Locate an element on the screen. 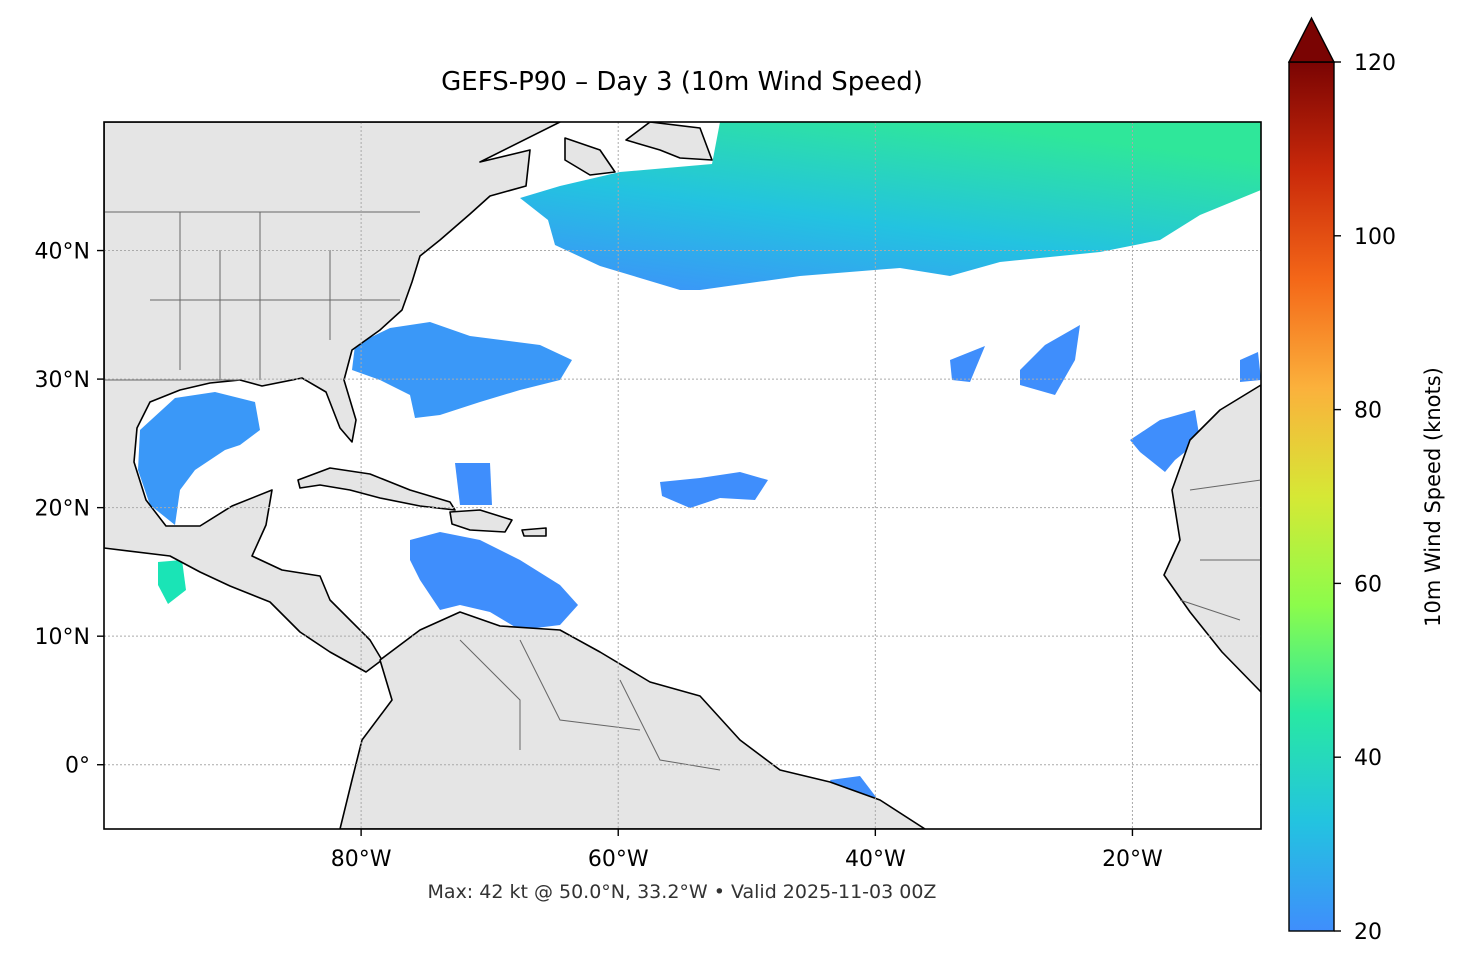  colorbar-tick-label: 100 is located at coordinates (1375, 237).